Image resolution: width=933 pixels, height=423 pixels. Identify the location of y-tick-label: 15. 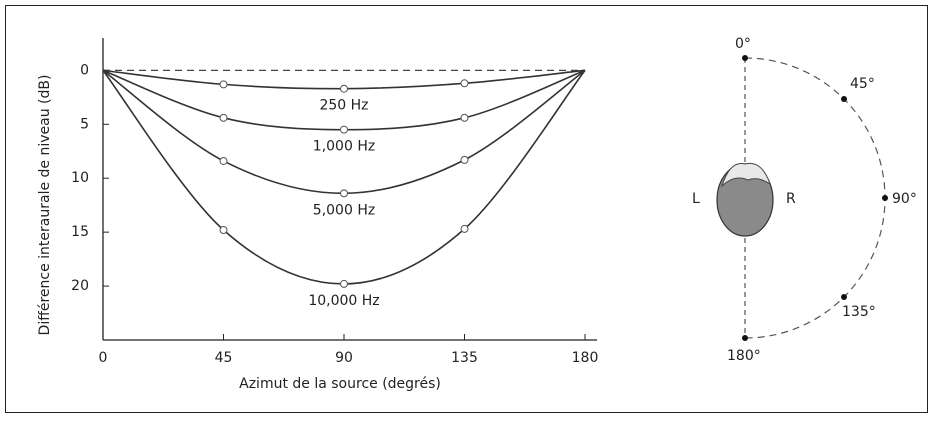
(80, 232).